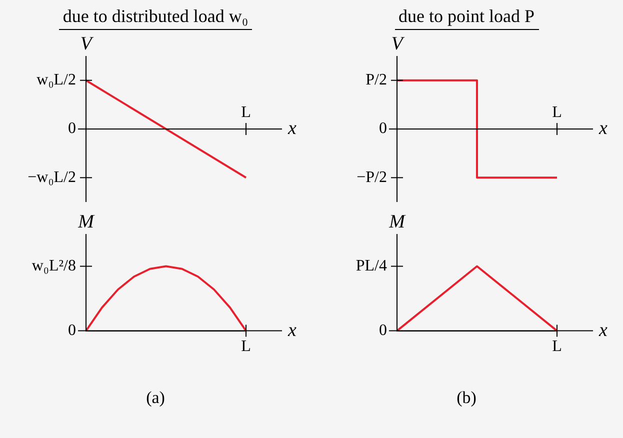 The image size is (623, 438). Describe the element at coordinates (466, 398) in the screenshot. I see `text: (b)` at that location.